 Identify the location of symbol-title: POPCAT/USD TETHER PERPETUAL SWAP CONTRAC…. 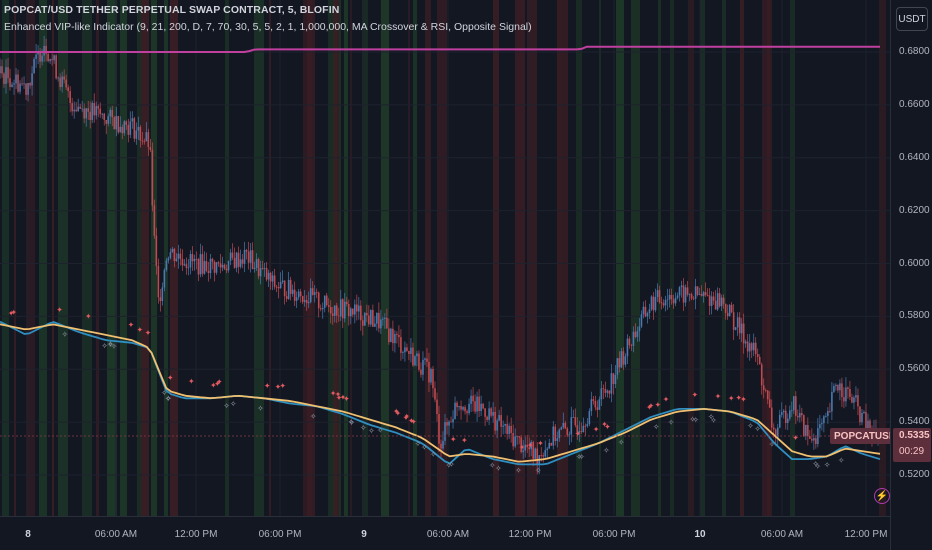
(172, 10).